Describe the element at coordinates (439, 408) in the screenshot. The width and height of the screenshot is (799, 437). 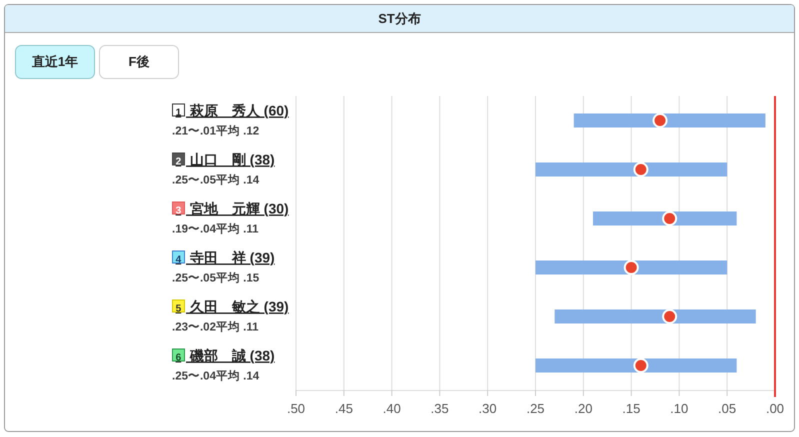
I see `x-tick-label: .35` at that location.